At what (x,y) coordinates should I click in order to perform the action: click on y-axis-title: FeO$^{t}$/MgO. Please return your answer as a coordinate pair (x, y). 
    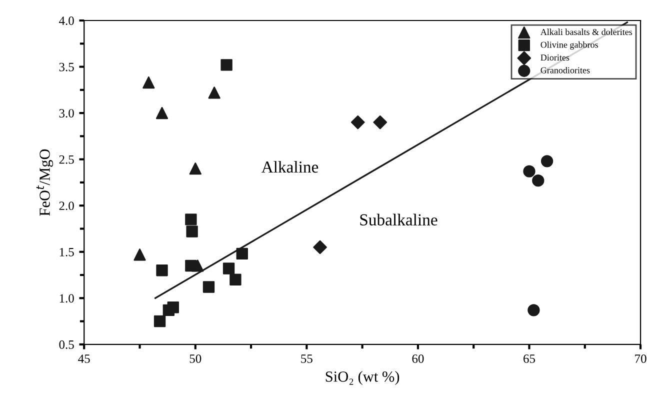
    Looking at the image, I should click on (45, 182).